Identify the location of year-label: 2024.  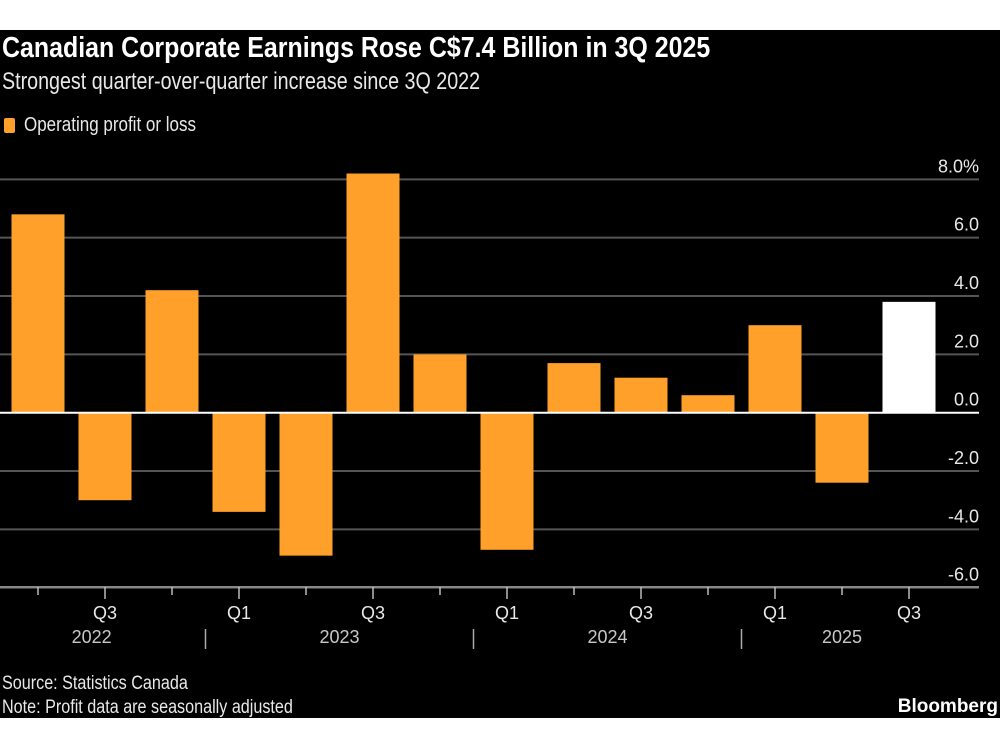
(607, 637).